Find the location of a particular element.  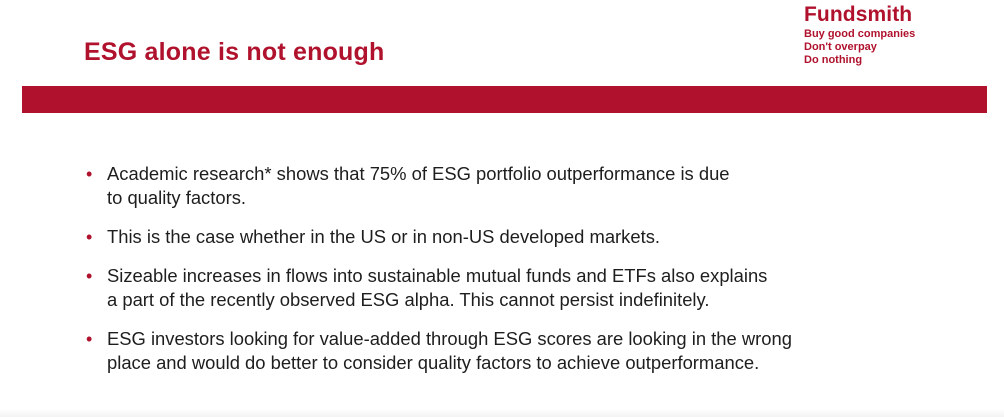

header-divider-bar is located at coordinates (504, 99).